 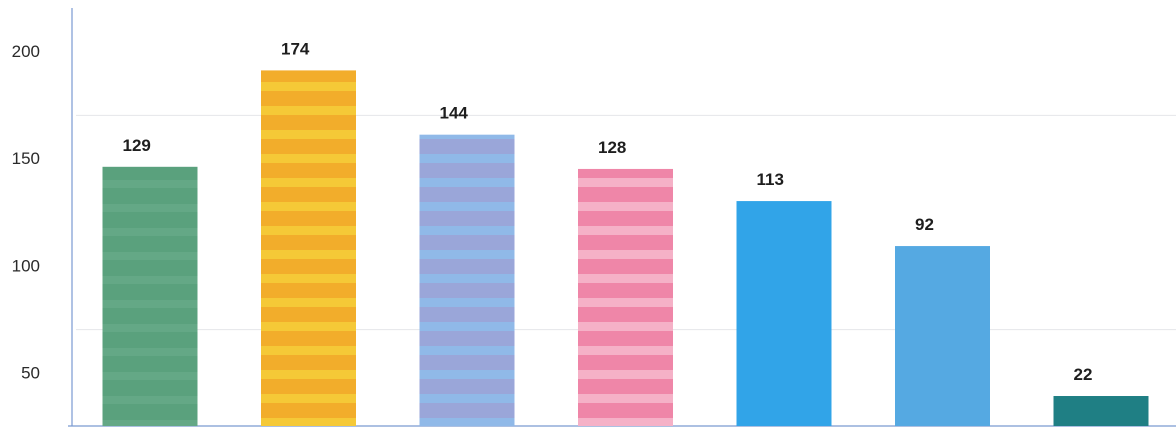 What do you see at coordinates (30, 372) in the screenshot?
I see `y-tick-label: 50` at bounding box center [30, 372].